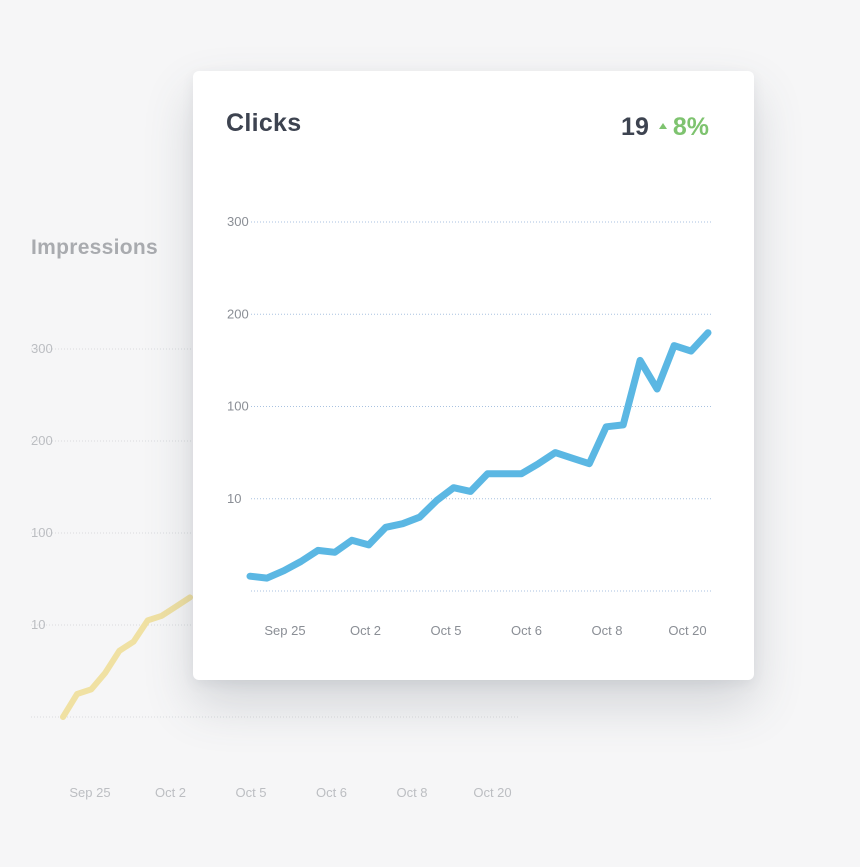  I want to click on impressions-line, so click(126, 657).